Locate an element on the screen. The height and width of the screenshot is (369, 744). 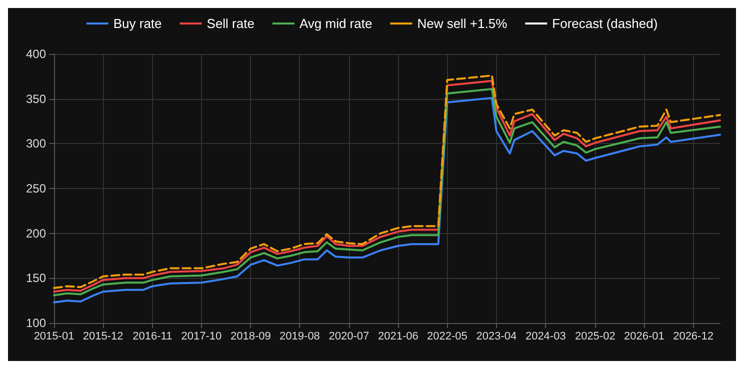
x-tick-label: 2017-10 is located at coordinates (201, 336).